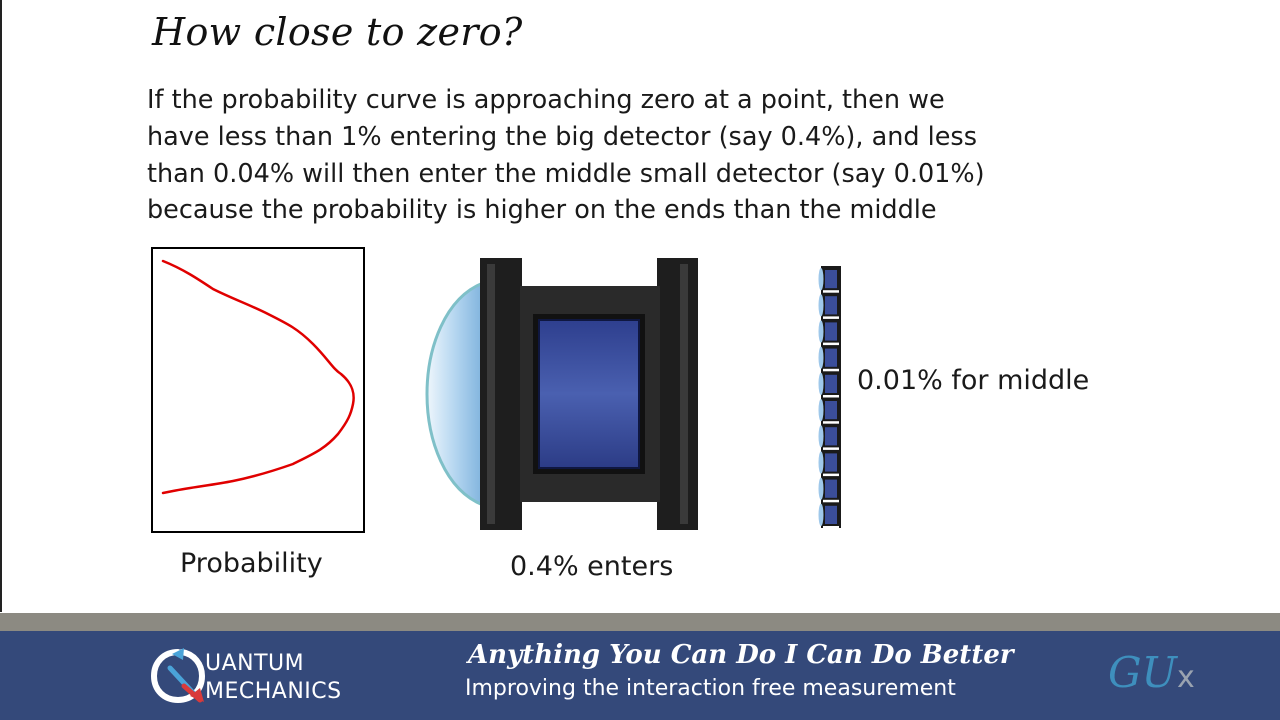 This screenshot has height=720, width=1280. Describe the element at coordinates (337, 32) in the screenshot. I see `slide-title: How close to zero?` at that location.